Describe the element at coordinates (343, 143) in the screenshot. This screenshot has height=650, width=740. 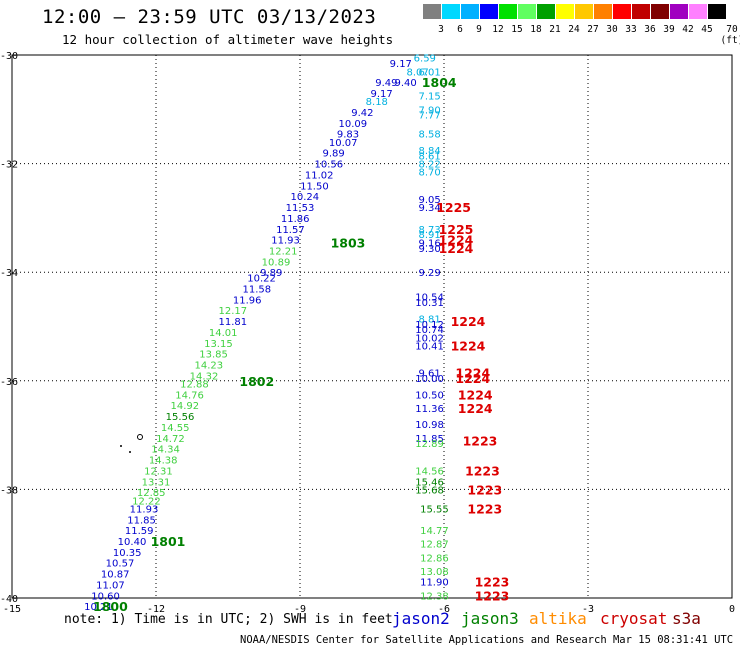
I see `wave-height-label: 10.07` at that location.